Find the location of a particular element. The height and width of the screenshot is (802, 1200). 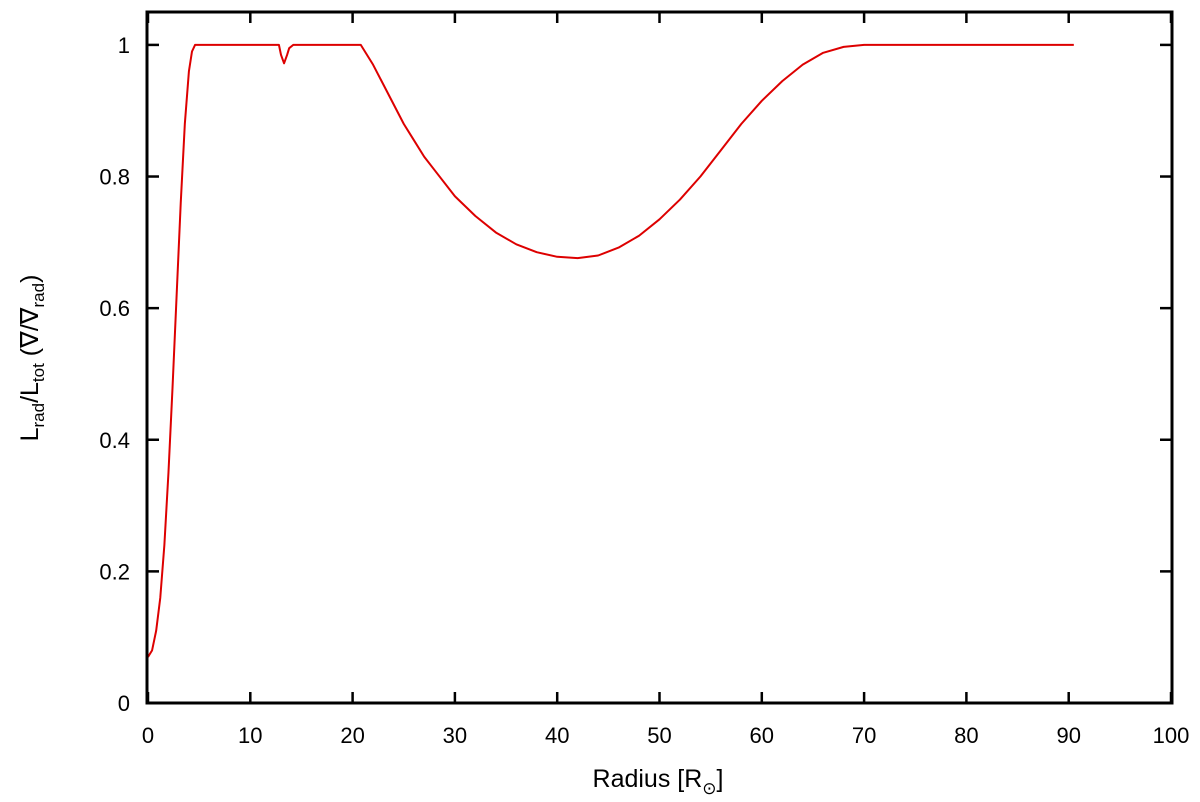

y-axis-label: Lrad/Ltot (∇/∇rad) is located at coordinates (32, 358).